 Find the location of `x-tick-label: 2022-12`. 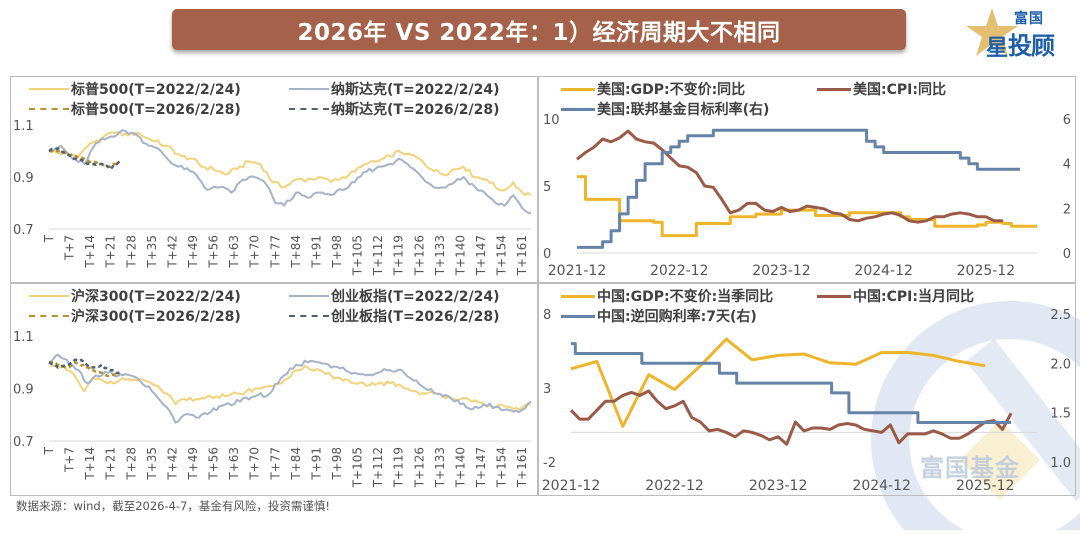

x-tick-label: 2022-12 is located at coordinates (679, 271).